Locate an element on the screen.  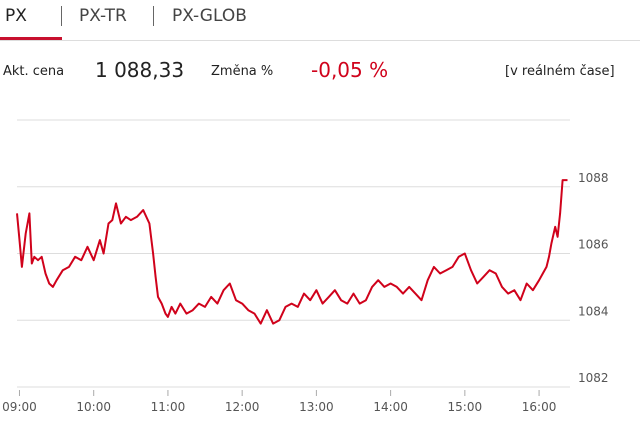
tab-bar: PX PX-TR PX-GLOB is located at coordinates (320, 20).